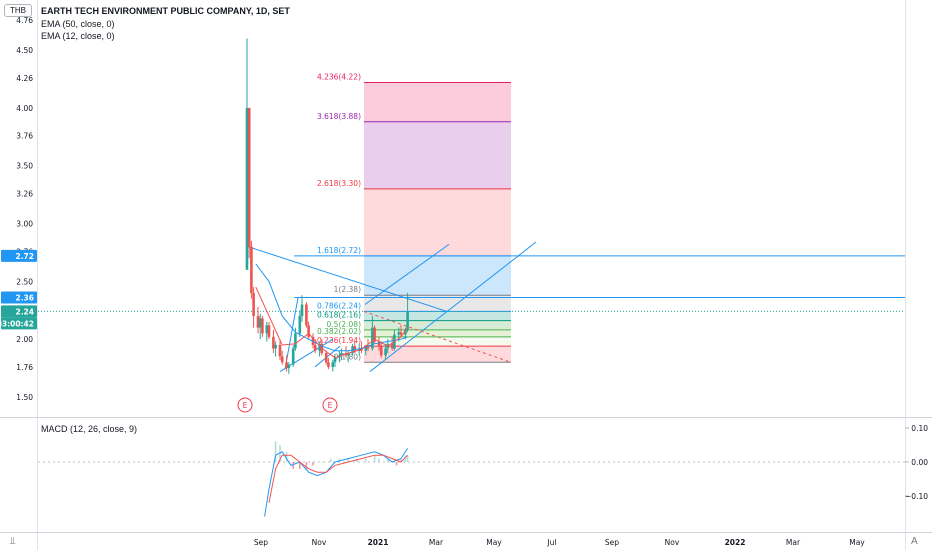  I want to click on price-tick-label: 3.26, so click(24, 193).